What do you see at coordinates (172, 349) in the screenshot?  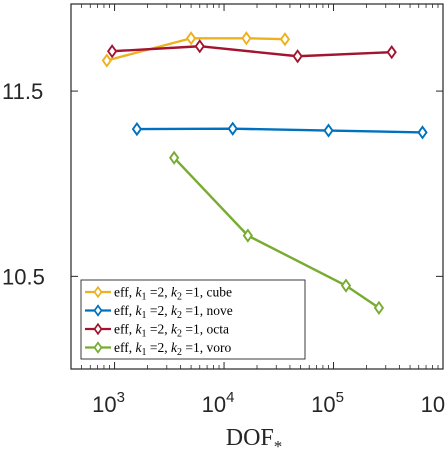 I see `legend-label: eff, k1 =2, k2 =1, voro` at bounding box center [172, 349].